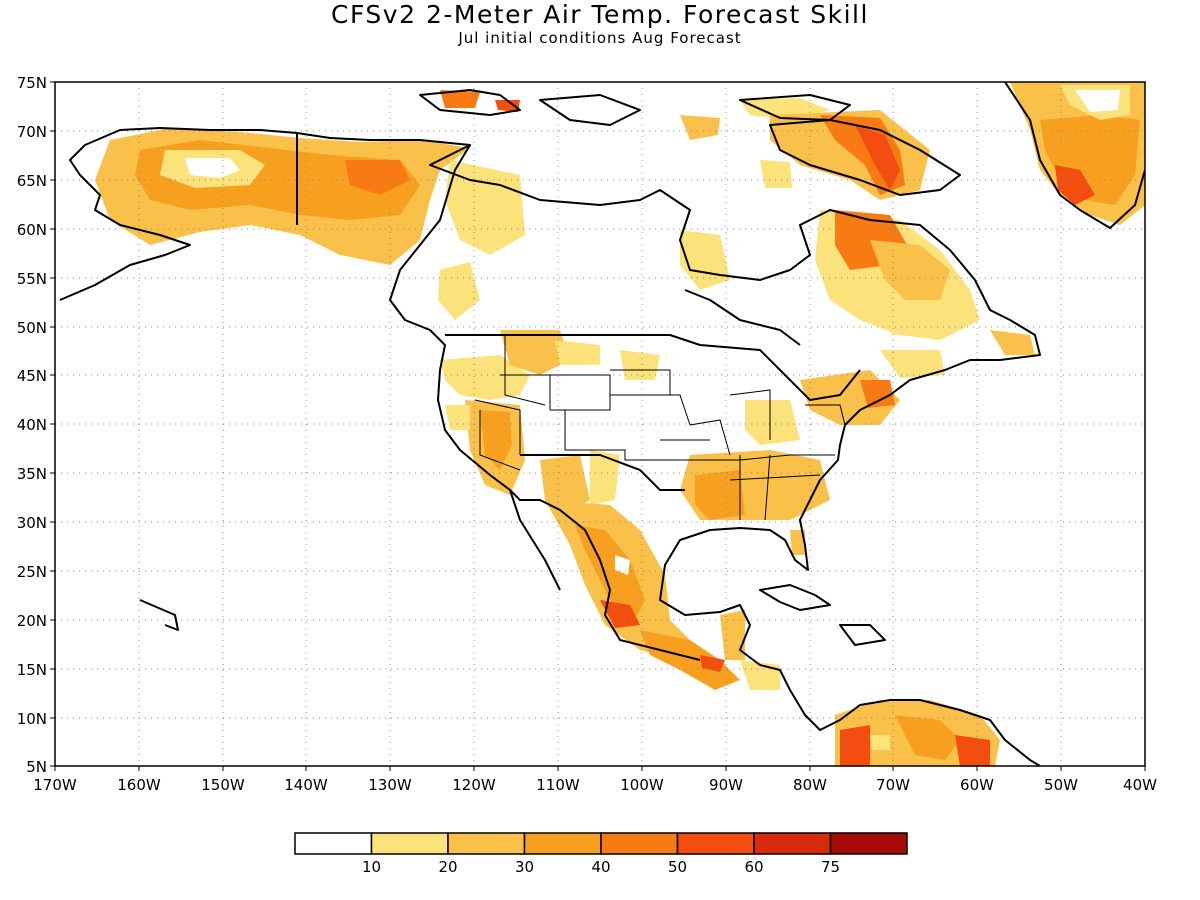 The width and height of the screenshot is (1200, 900). What do you see at coordinates (390, 785) in the screenshot?
I see `lon-label: 130W` at bounding box center [390, 785].